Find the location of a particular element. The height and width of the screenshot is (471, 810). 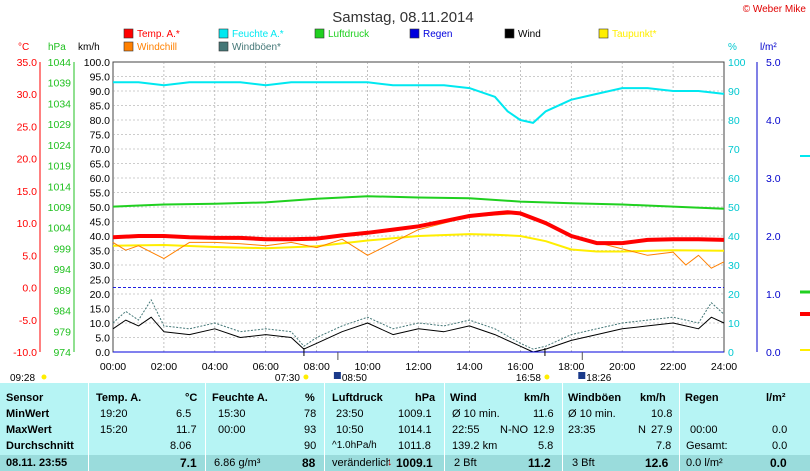

feuchte-max: 93 is located at coordinates (310, 430).